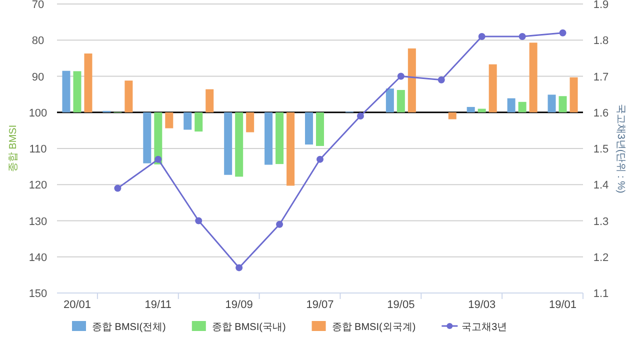 This screenshot has width=636, height=343. I want to click on y2-tick-label: 1.6, so click(601, 113).